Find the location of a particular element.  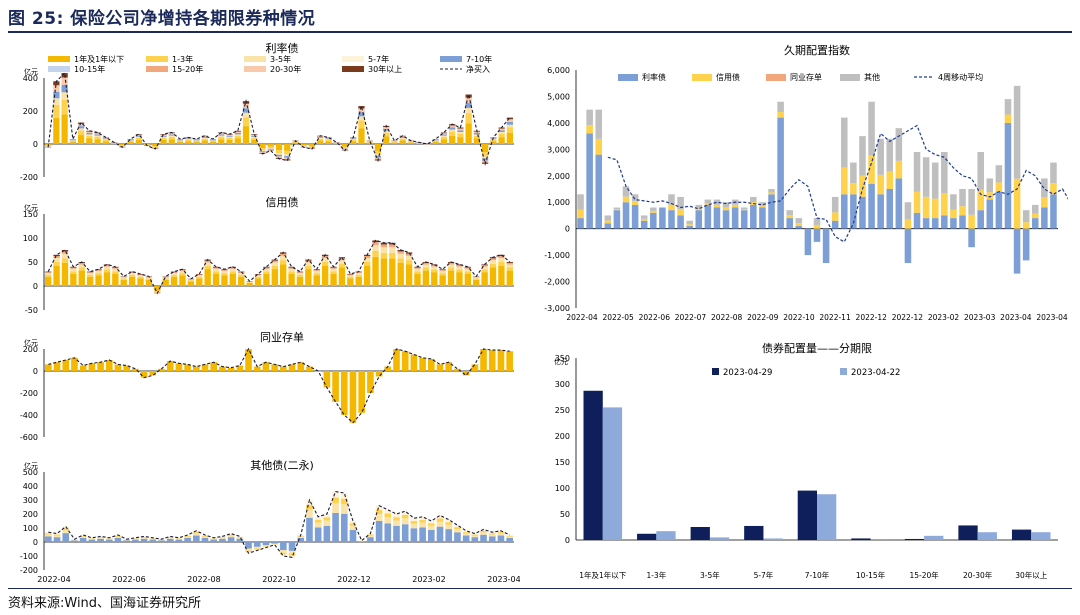

y-tick-label: 50 is located at coordinates (565, 514).